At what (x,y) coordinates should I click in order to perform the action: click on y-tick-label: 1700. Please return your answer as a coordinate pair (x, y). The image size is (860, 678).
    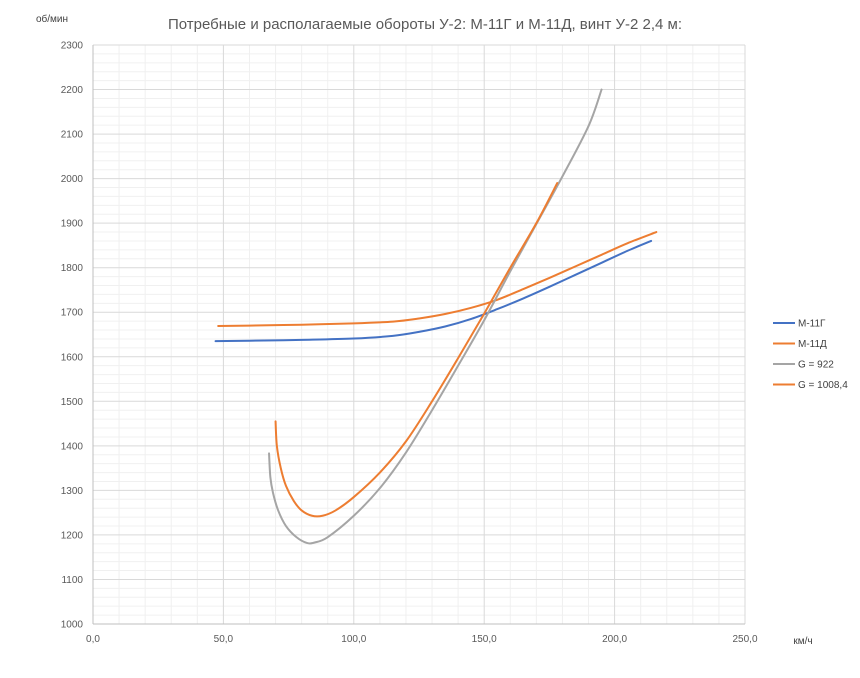
    Looking at the image, I should click on (72, 313).